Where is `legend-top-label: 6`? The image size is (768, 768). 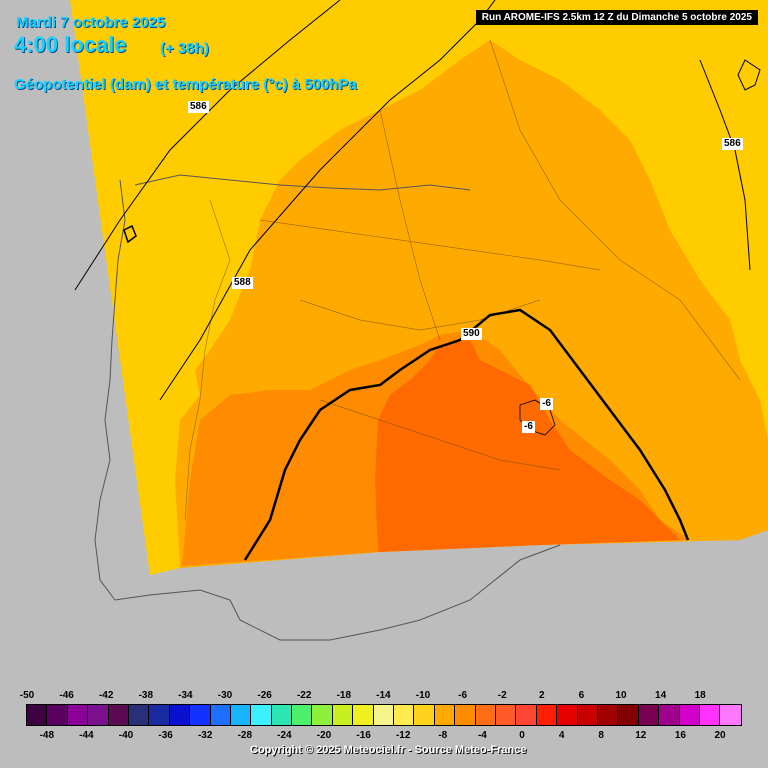
legend-top-label: 6 is located at coordinates (581, 695).